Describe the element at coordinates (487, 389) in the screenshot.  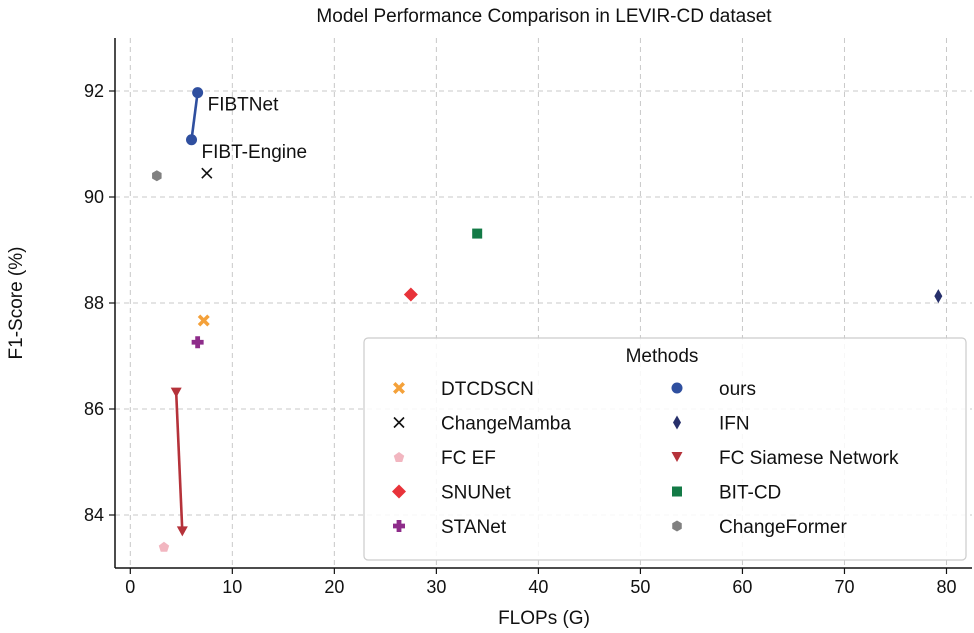
I see `legend-label-dtcdscn: DTCDSCN` at that location.